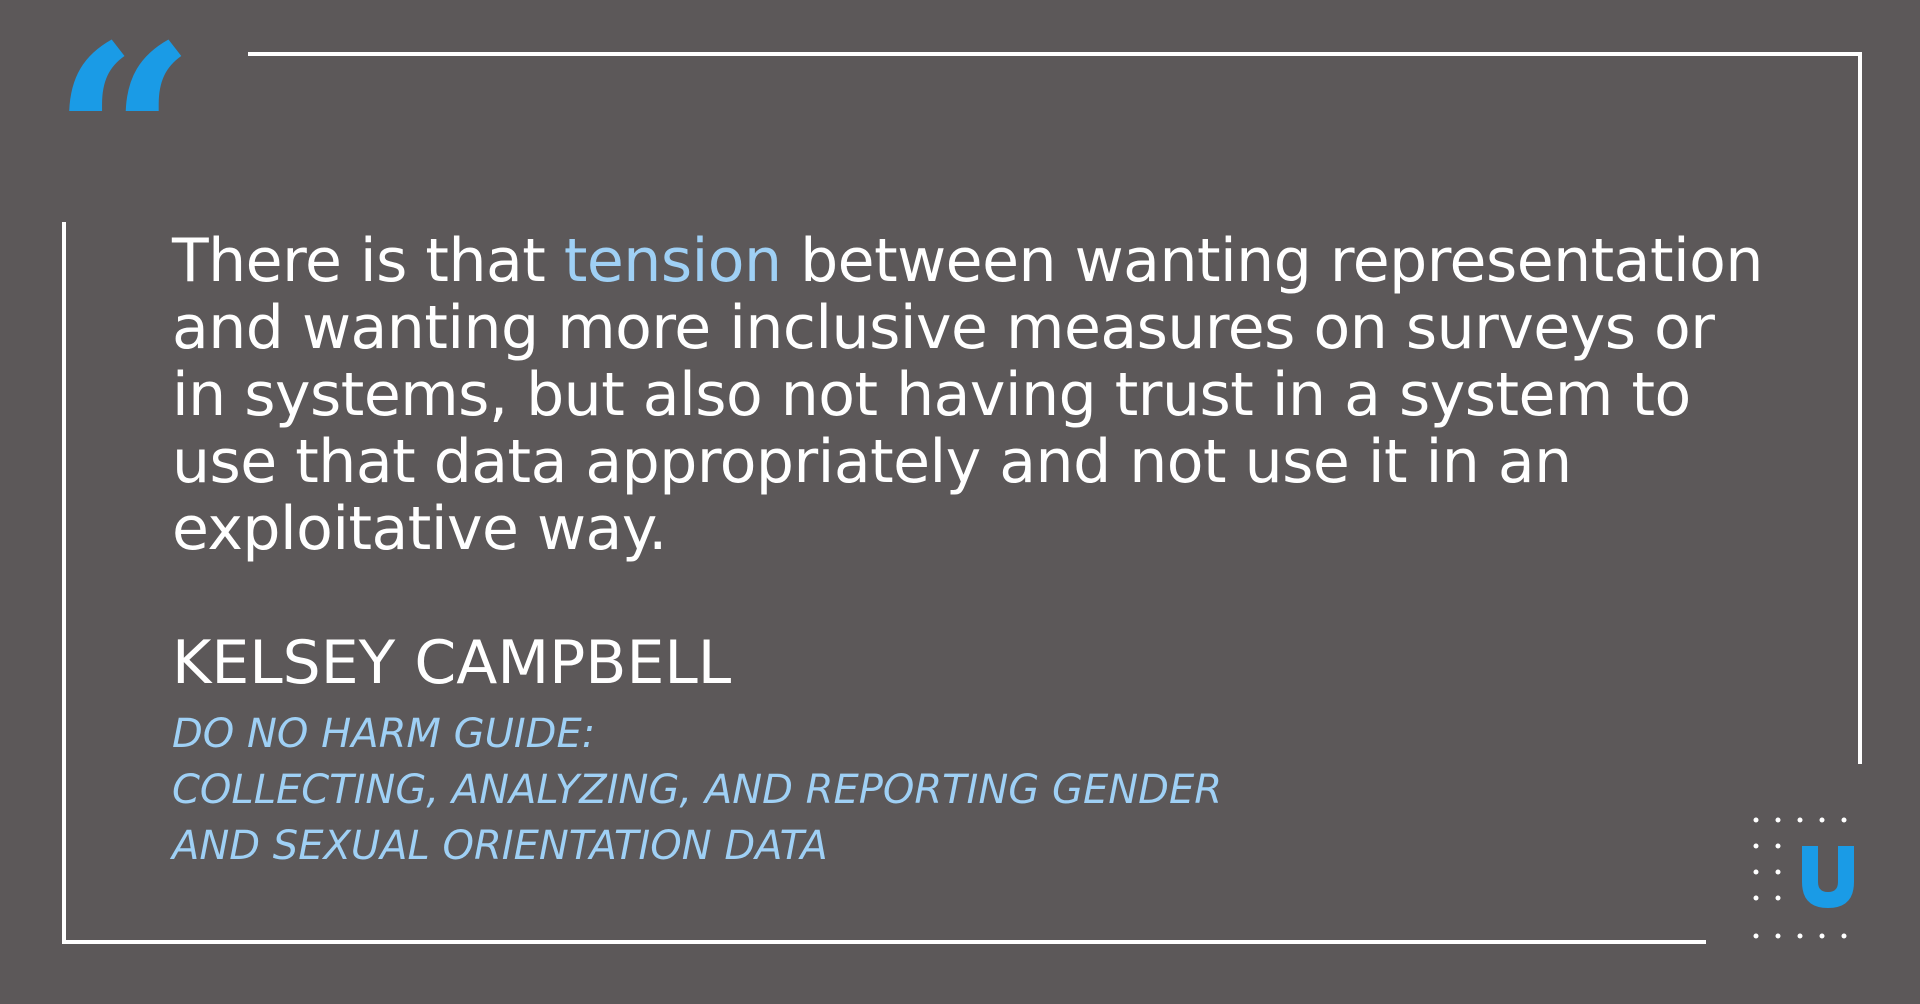 This screenshot has width=1920, height=1004. What do you see at coordinates (1860, 408) in the screenshot?
I see `frame-right-line` at bounding box center [1860, 408].